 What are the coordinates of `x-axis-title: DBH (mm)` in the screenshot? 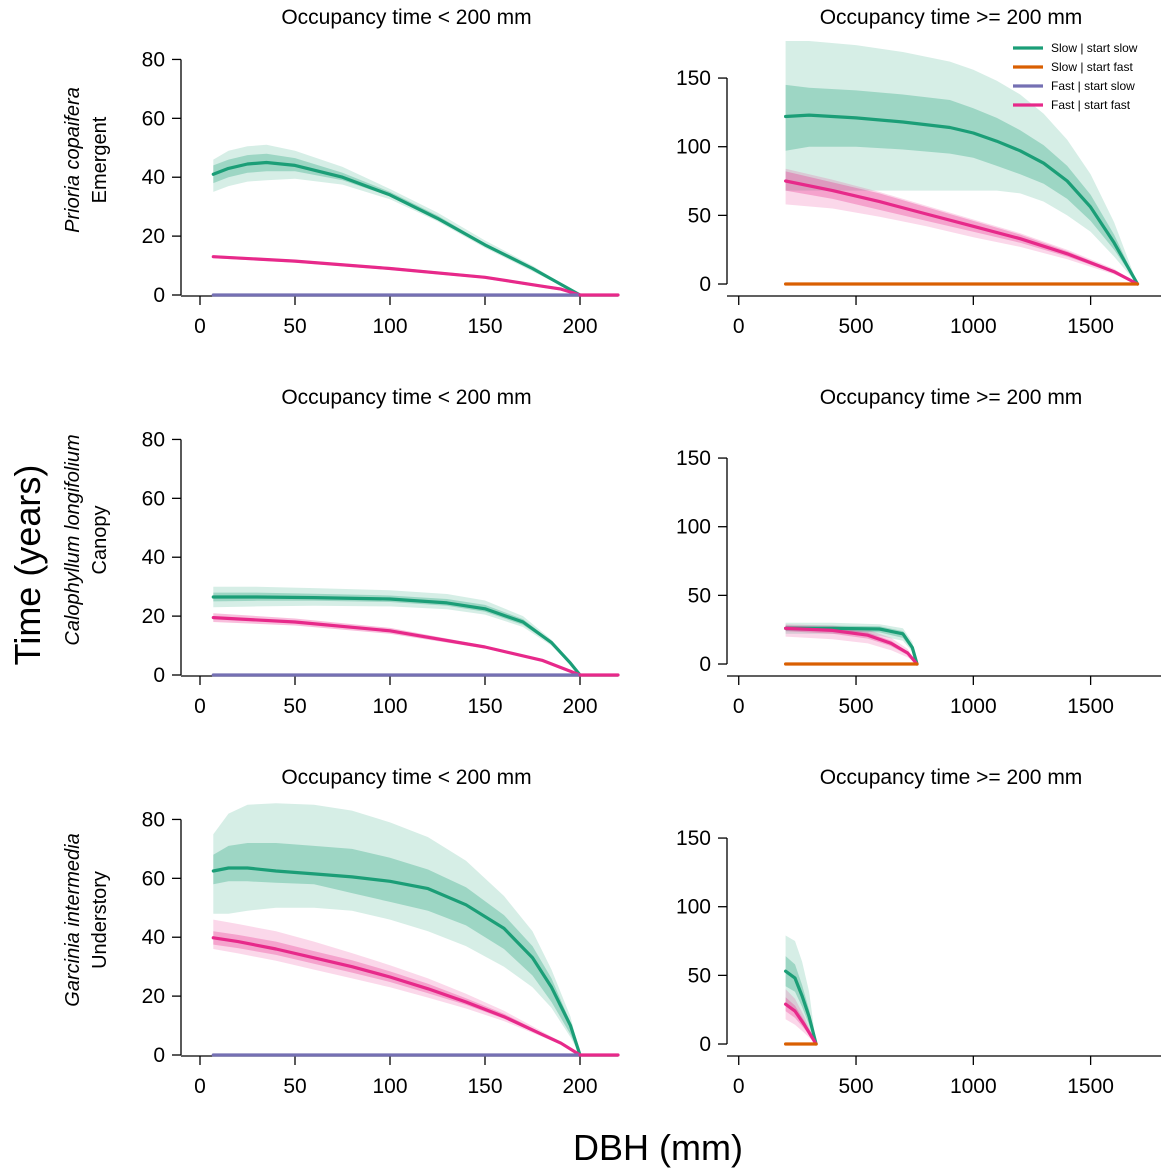 It's located at (658, 1147).